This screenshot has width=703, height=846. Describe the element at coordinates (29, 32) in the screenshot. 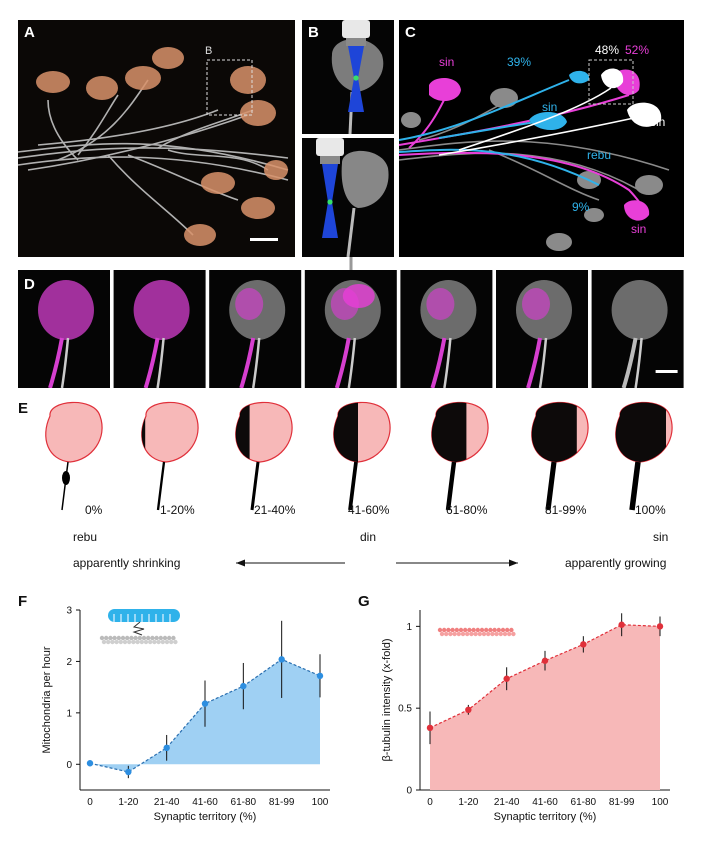

I see `panel-letter-a: A` at that location.